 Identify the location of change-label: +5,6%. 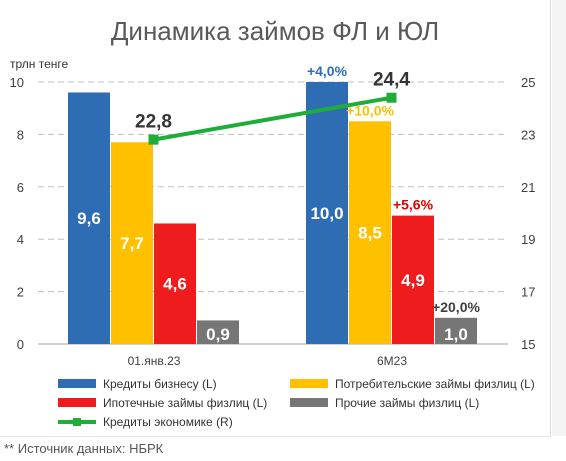
(413, 205).